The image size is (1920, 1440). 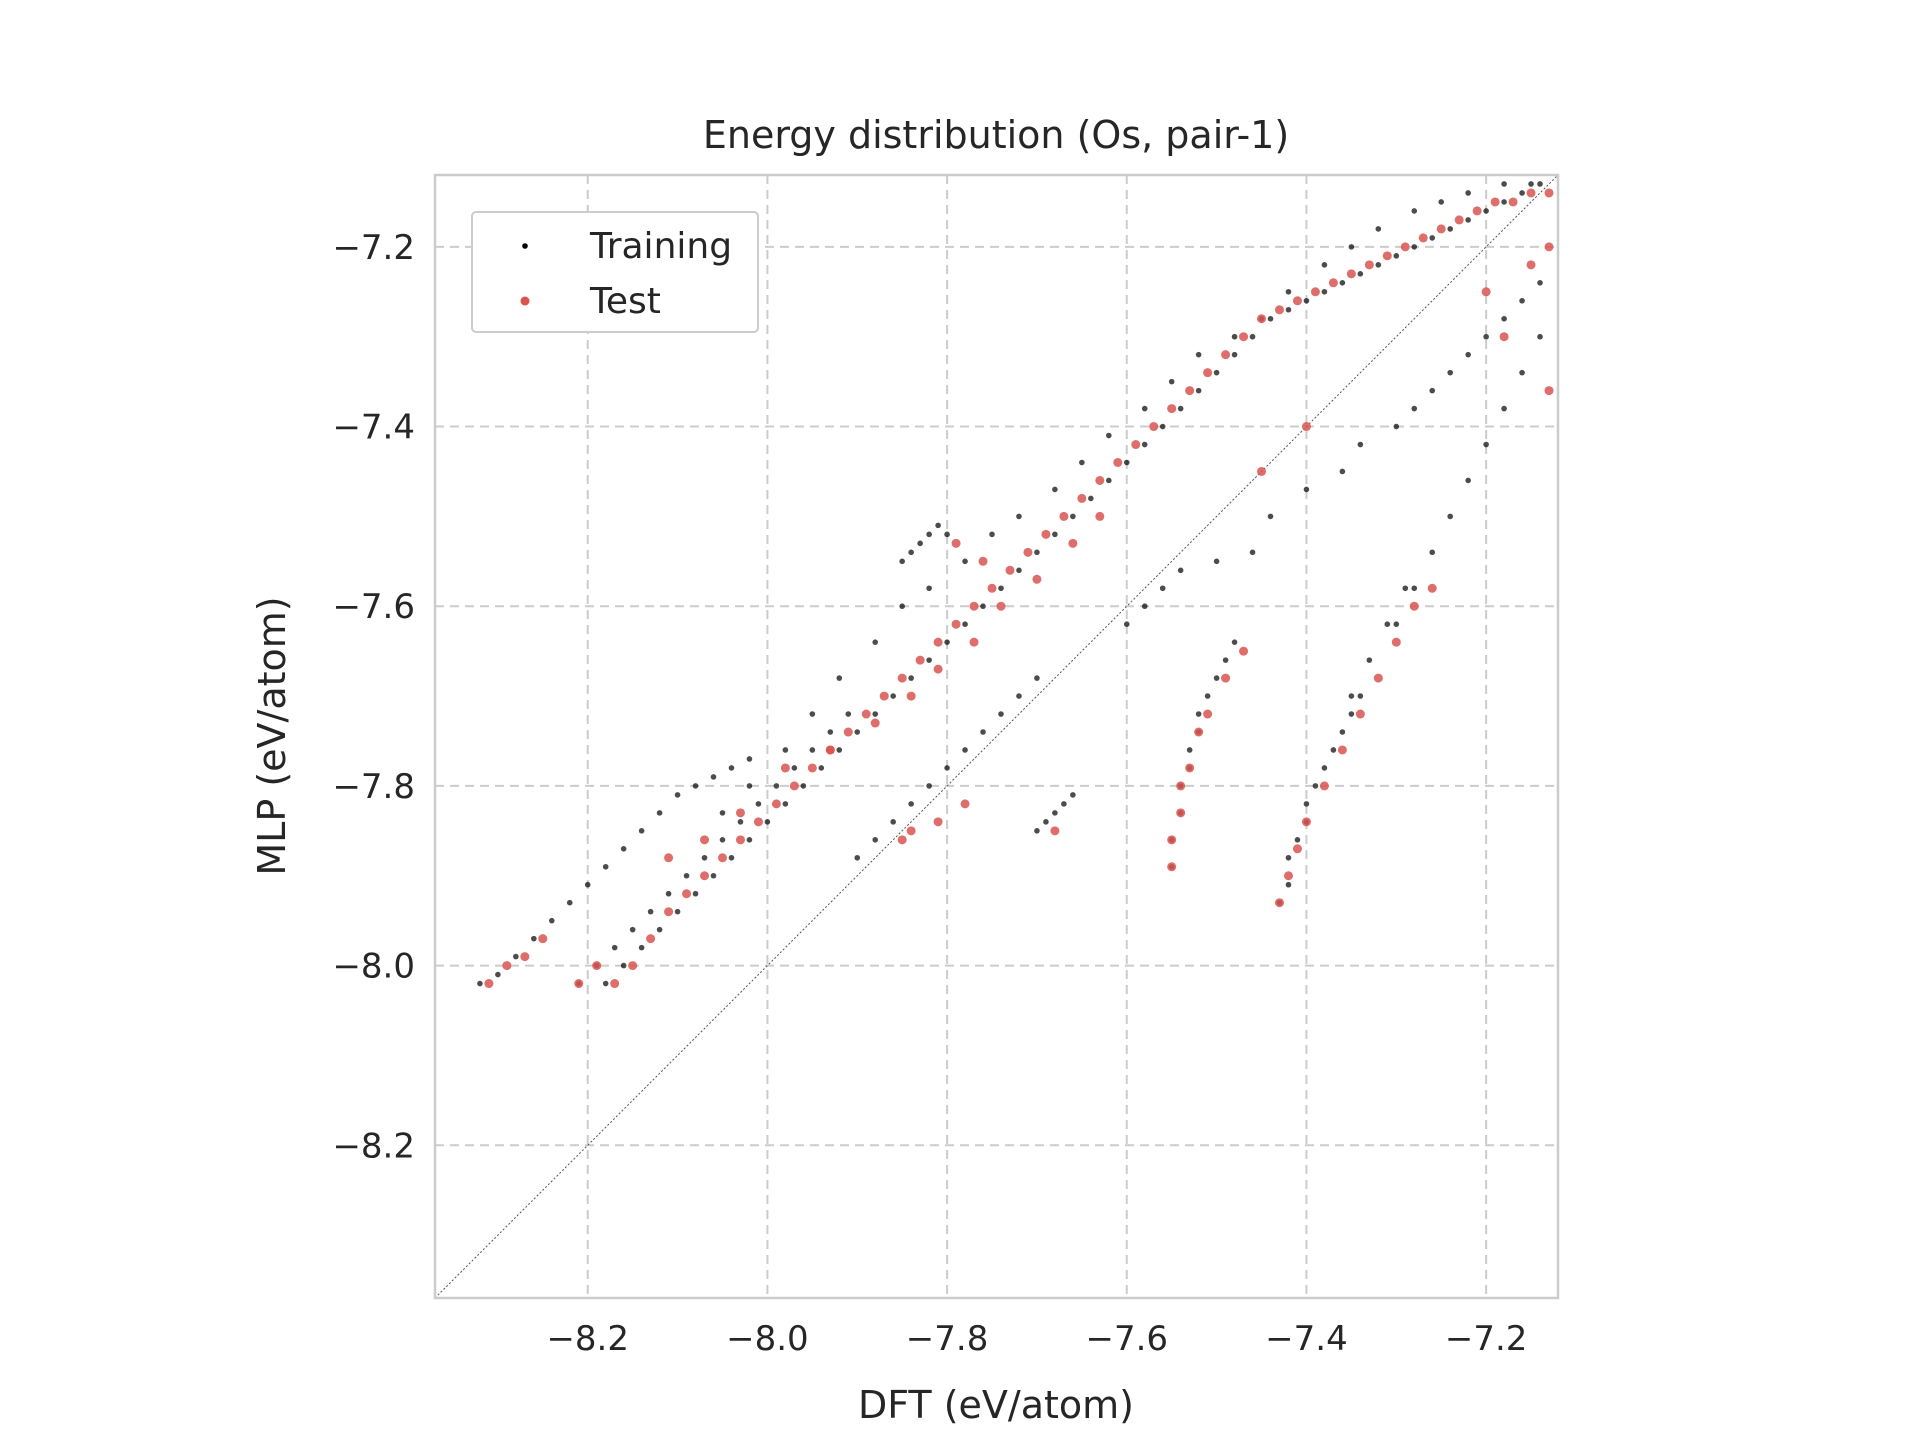 I want to click on x-tick-label: −7.8, so click(x=947, y=1339).